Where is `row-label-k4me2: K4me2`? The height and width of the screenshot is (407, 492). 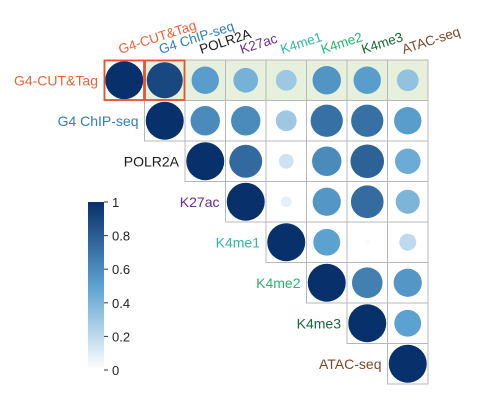 row-label-k4me2: K4me2 is located at coordinates (278, 283).